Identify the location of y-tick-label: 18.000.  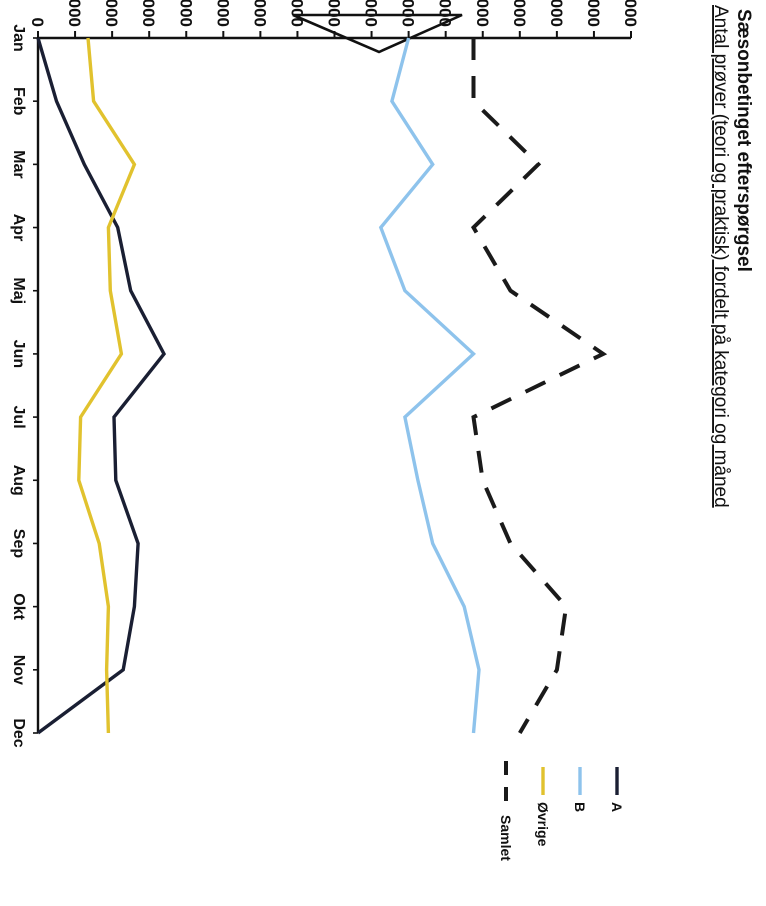
(371, 13).